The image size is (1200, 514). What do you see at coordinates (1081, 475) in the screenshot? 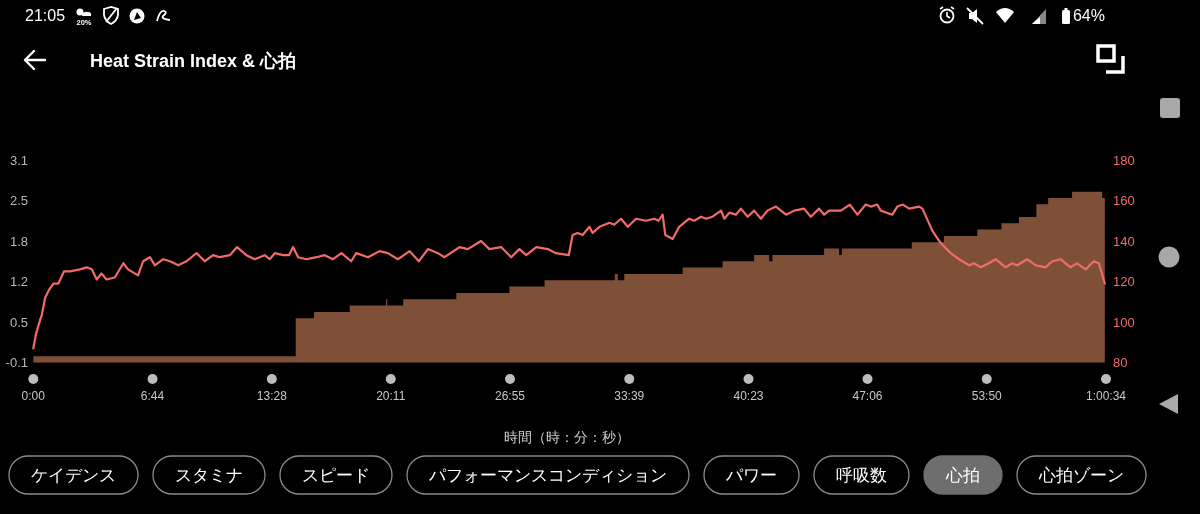
I see `button-label: 心拍ゾーン` at bounding box center [1081, 475].